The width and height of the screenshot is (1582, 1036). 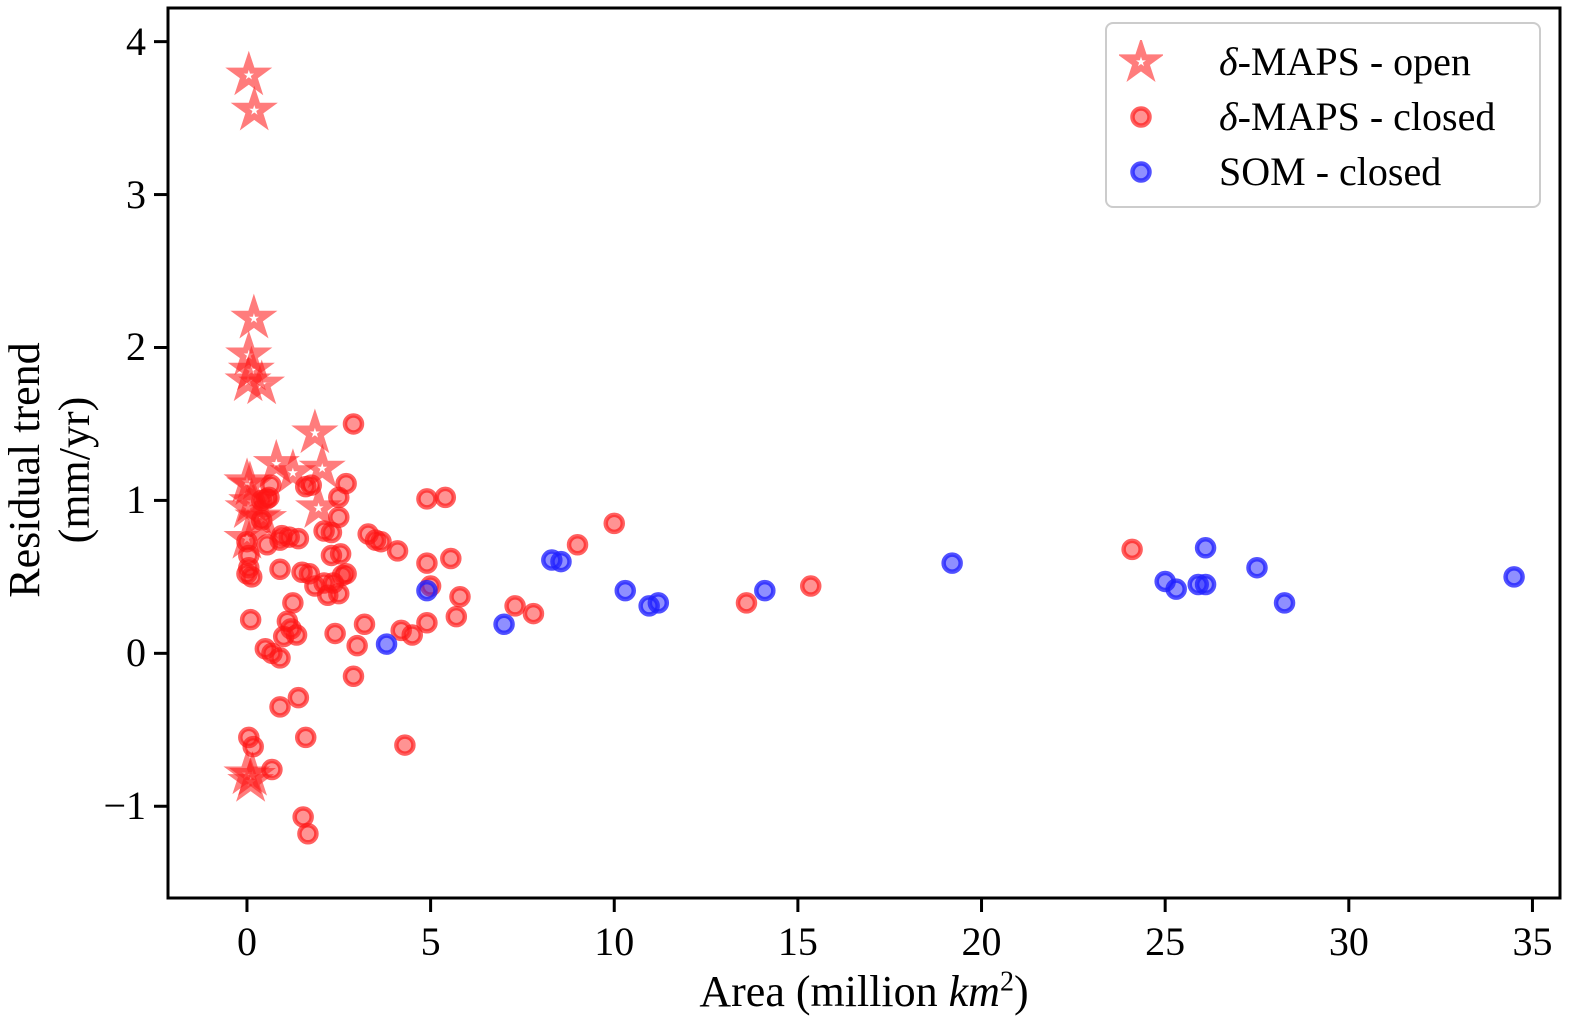 I want to click on y-tick-label: 0, so click(x=136, y=653).